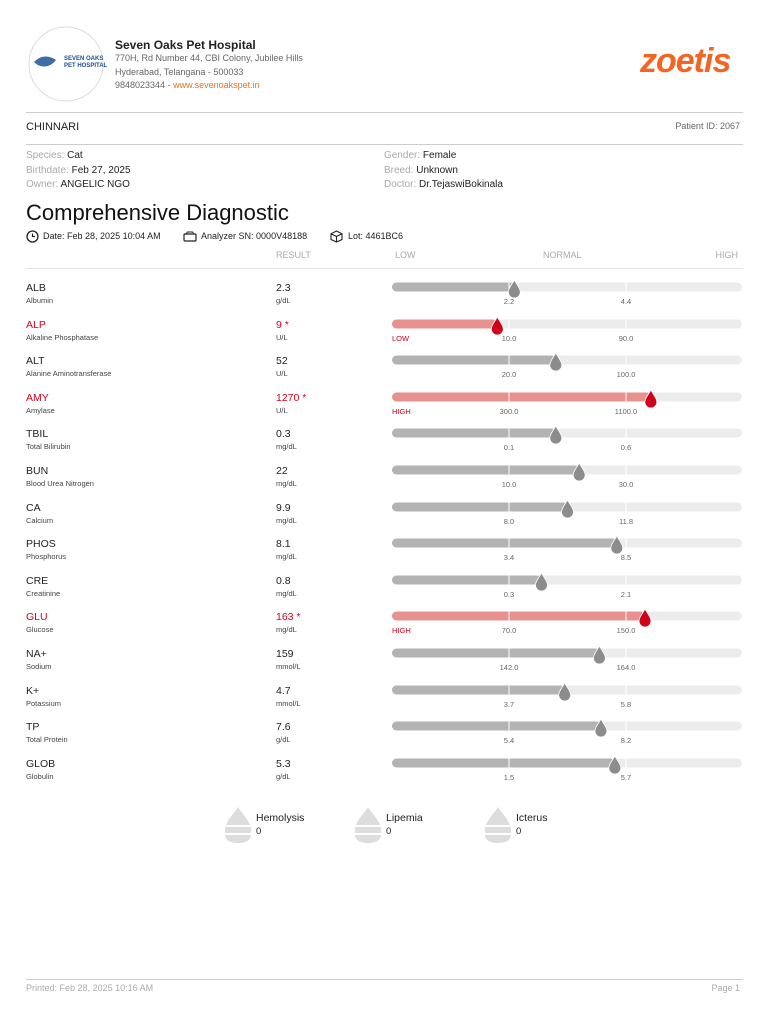 This screenshot has height=1024, width=768. What do you see at coordinates (626, 521) in the screenshot?
I see `ref-high: 11.8` at bounding box center [626, 521].